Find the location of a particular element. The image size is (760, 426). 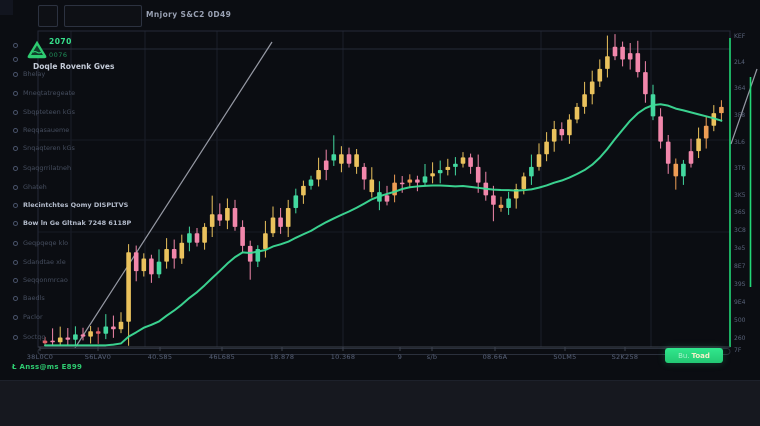

sidebar-item-label: Geqpqeqe klo is located at coordinates (46, 243).